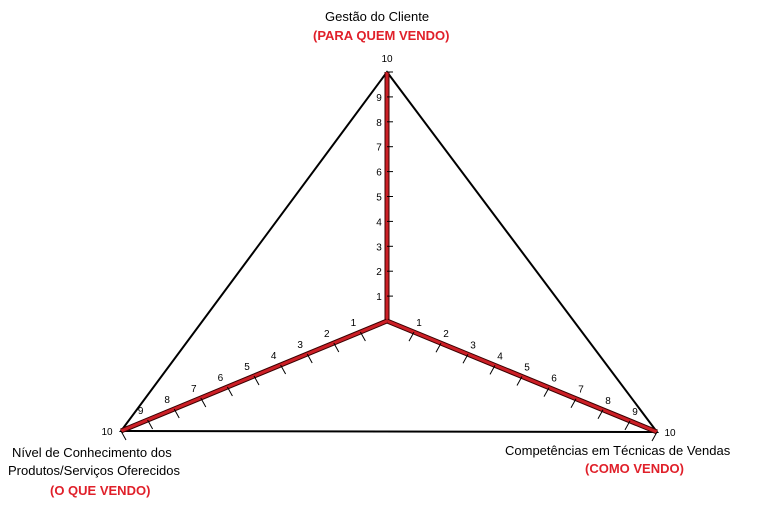 The image size is (767, 515). I want to click on left-axis-title-line1: Nível de Conhecimento dos, so click(92, 452).